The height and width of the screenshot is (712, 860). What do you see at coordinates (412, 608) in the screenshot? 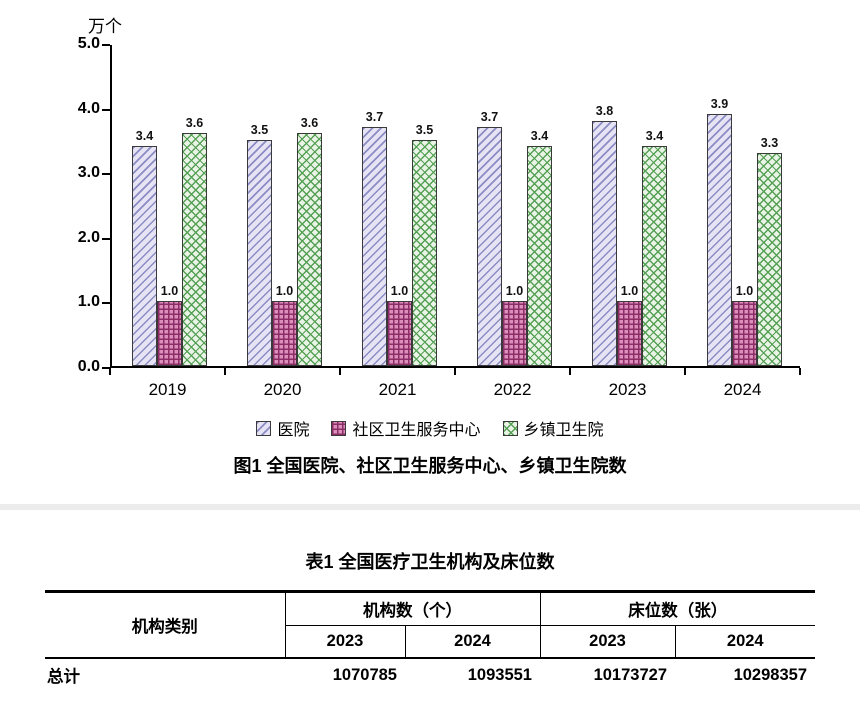
I see `col-header-org-count: 机构数（个）` at bounding box center [412, 608].